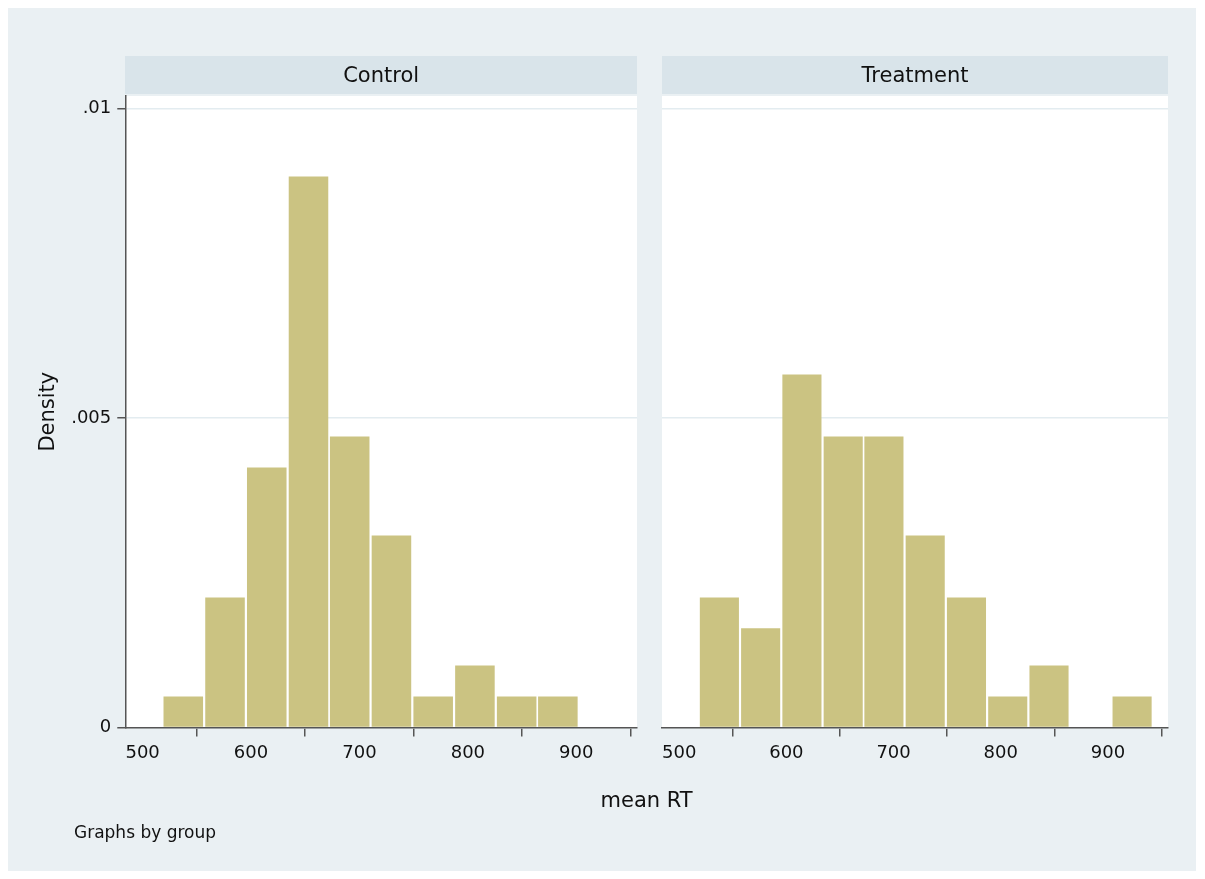 The image size is (1205, 879). Describe the element at coordinates (105, 726) in the screenshot. I see `y-tick-label: 0` at that location.